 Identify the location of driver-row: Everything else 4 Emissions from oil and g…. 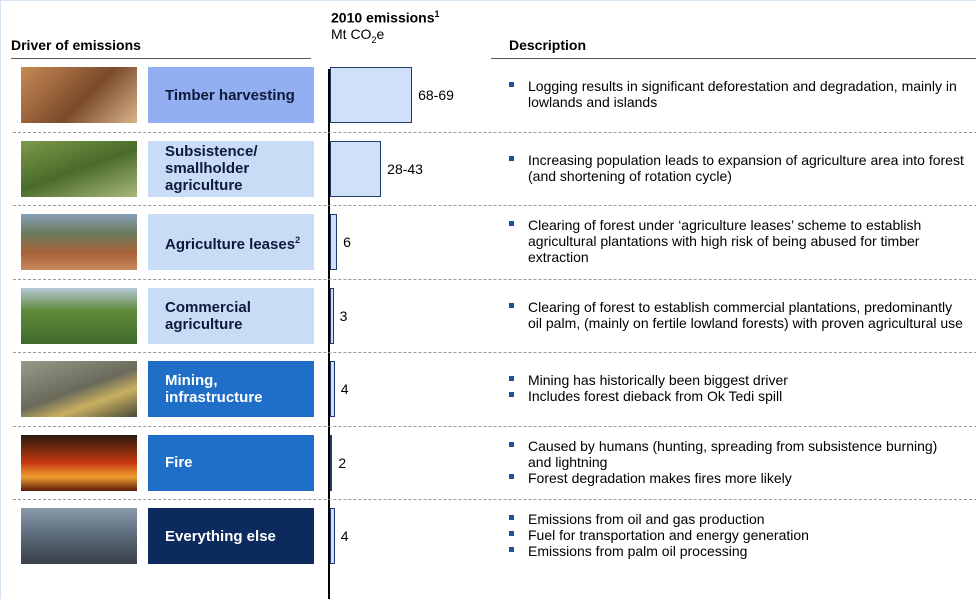
(488, 545).